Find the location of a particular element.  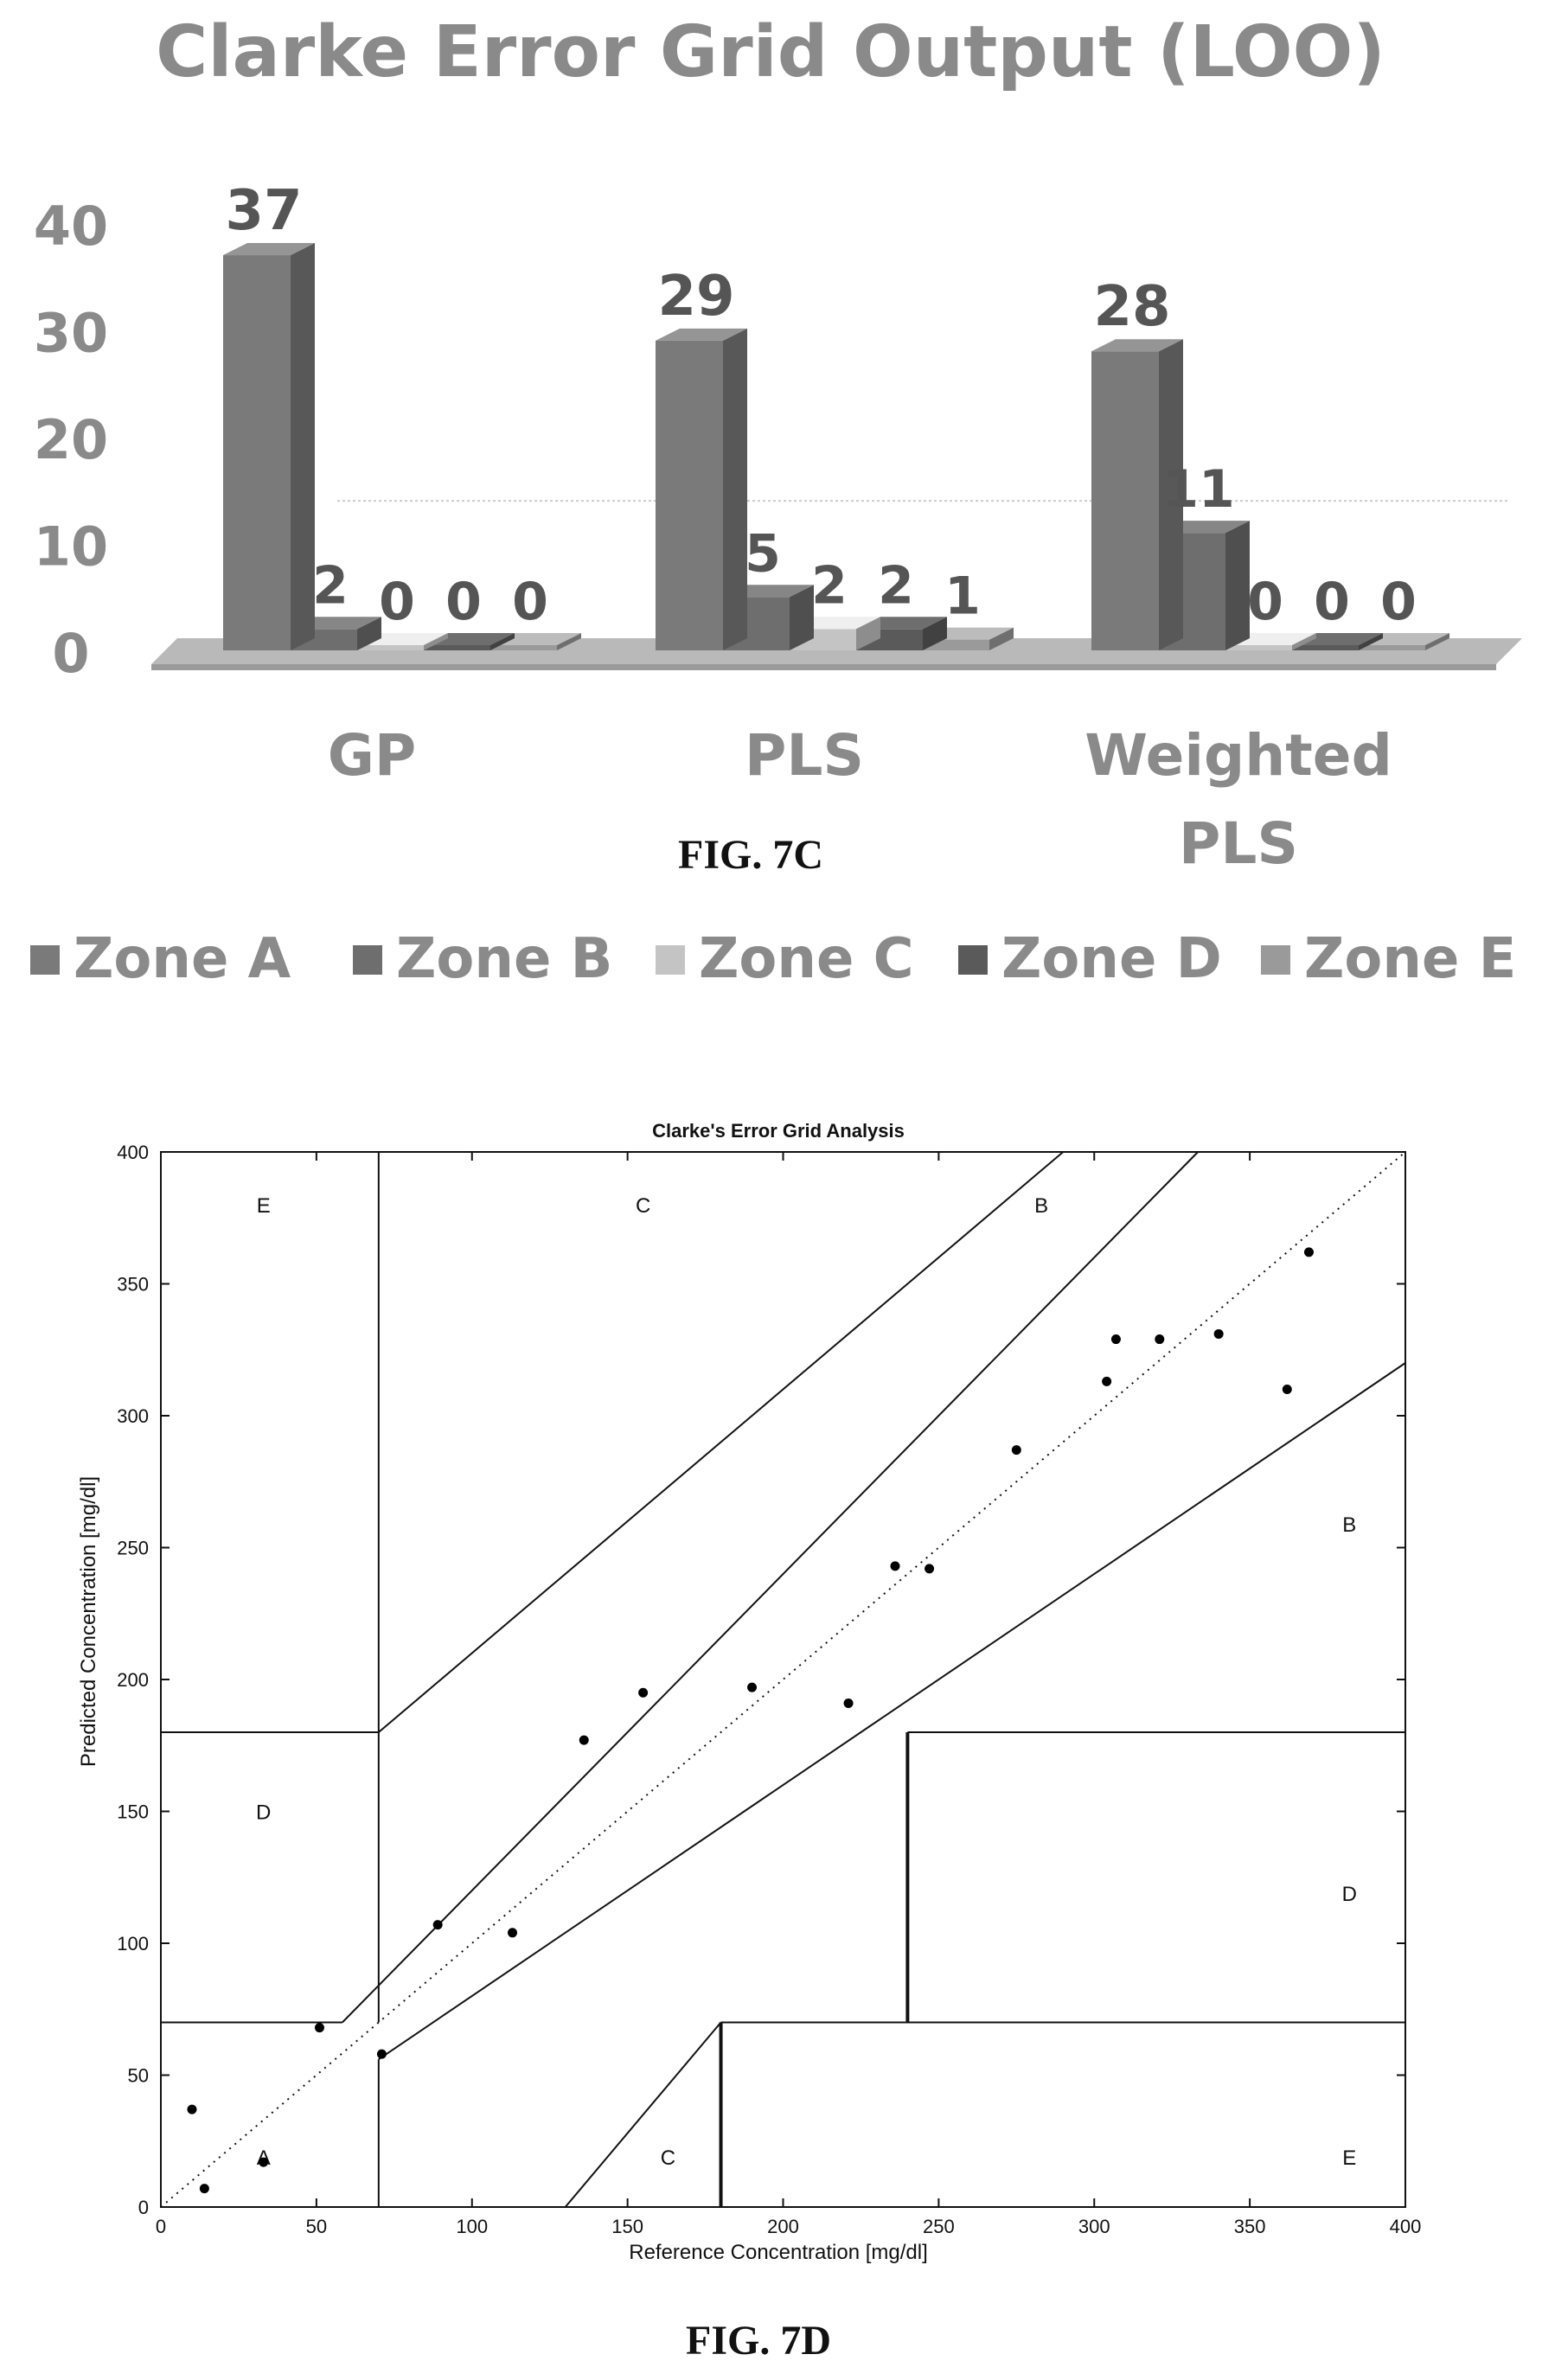

y-tick-label: 100 is located at coordinates (133, 1944).